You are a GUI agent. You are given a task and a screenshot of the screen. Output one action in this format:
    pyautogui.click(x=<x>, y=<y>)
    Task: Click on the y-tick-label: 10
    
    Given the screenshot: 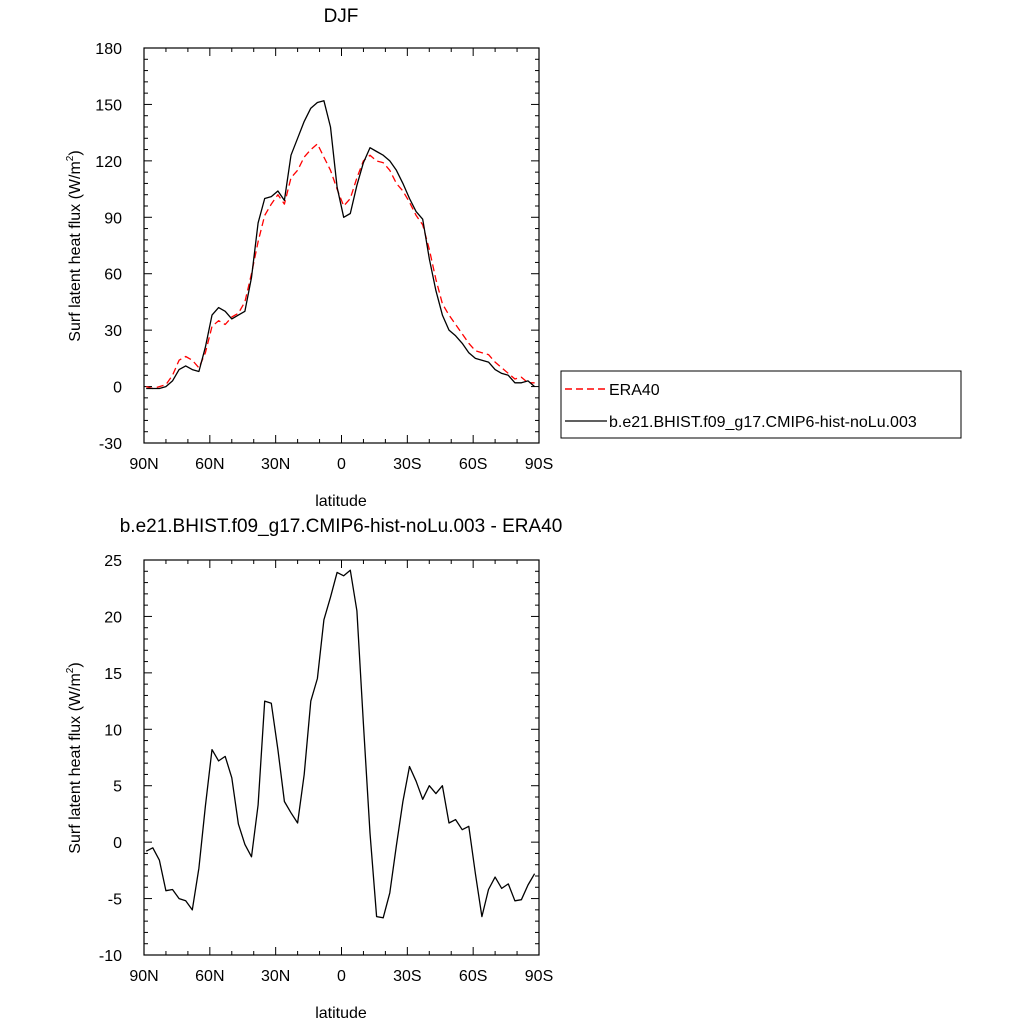 What is the action you would take?
    pyautogui.click(x=113, y=730)
    